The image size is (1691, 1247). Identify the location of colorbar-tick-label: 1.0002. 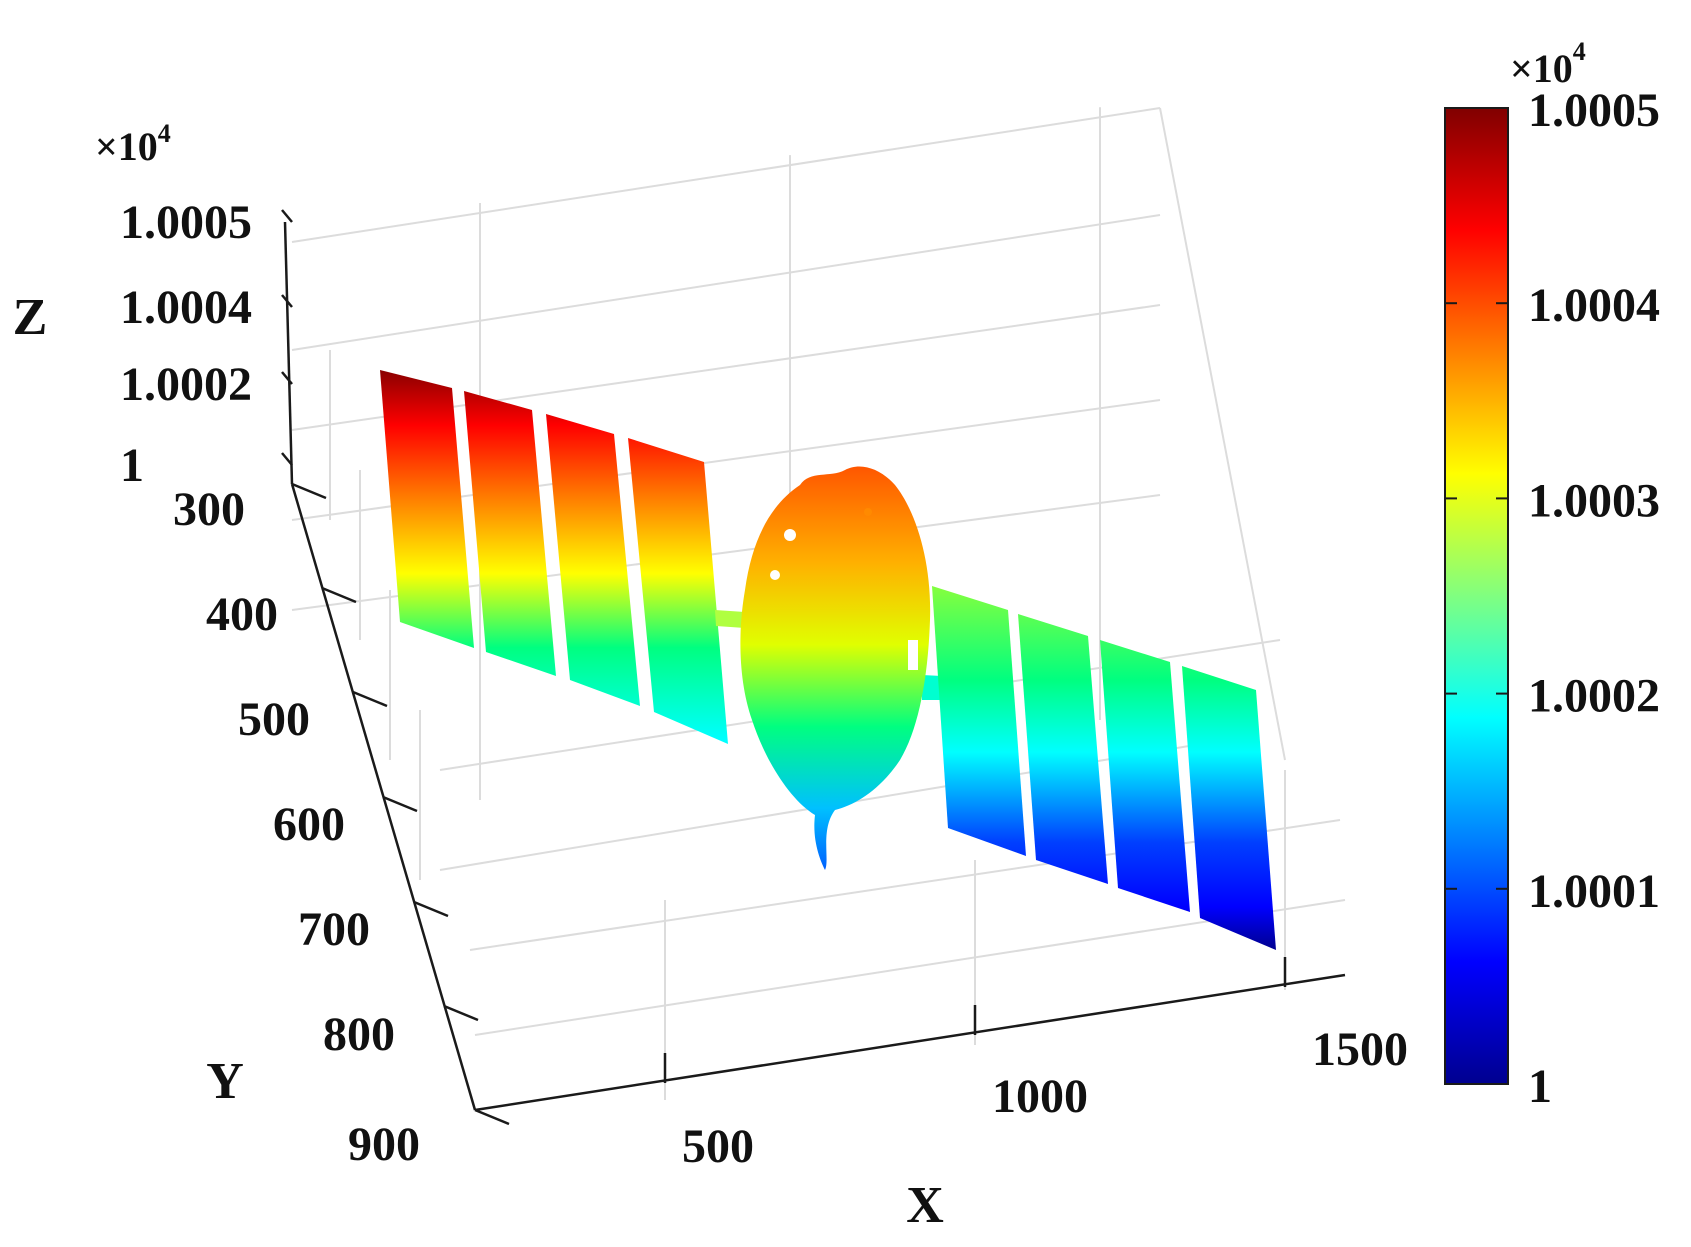
(1594, 696).